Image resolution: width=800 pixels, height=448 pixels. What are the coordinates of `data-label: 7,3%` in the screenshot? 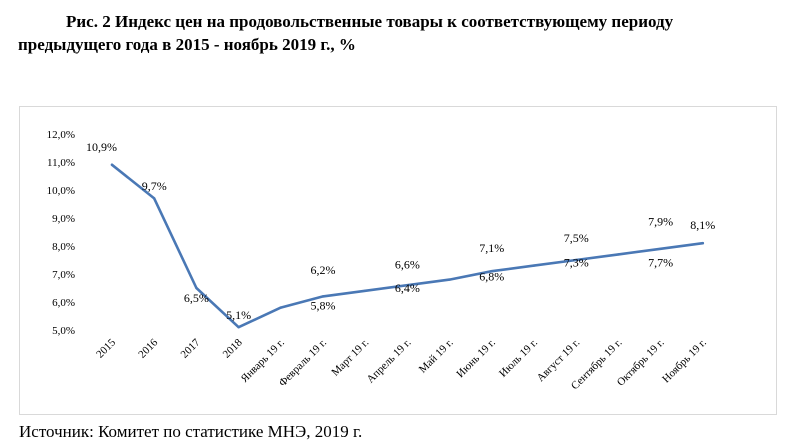 It's located at (576, 263).